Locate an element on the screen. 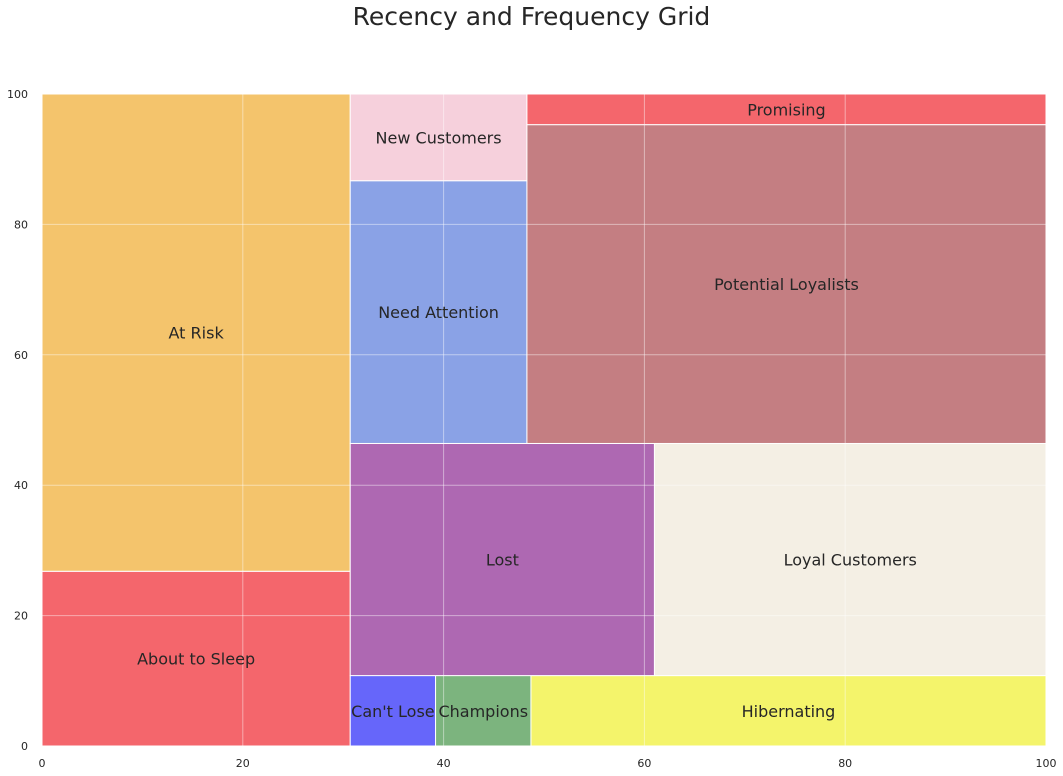 The image size is (1063, 776). segment-label-can-t-lose: Can't Lose is located at coordinates (392, 711).